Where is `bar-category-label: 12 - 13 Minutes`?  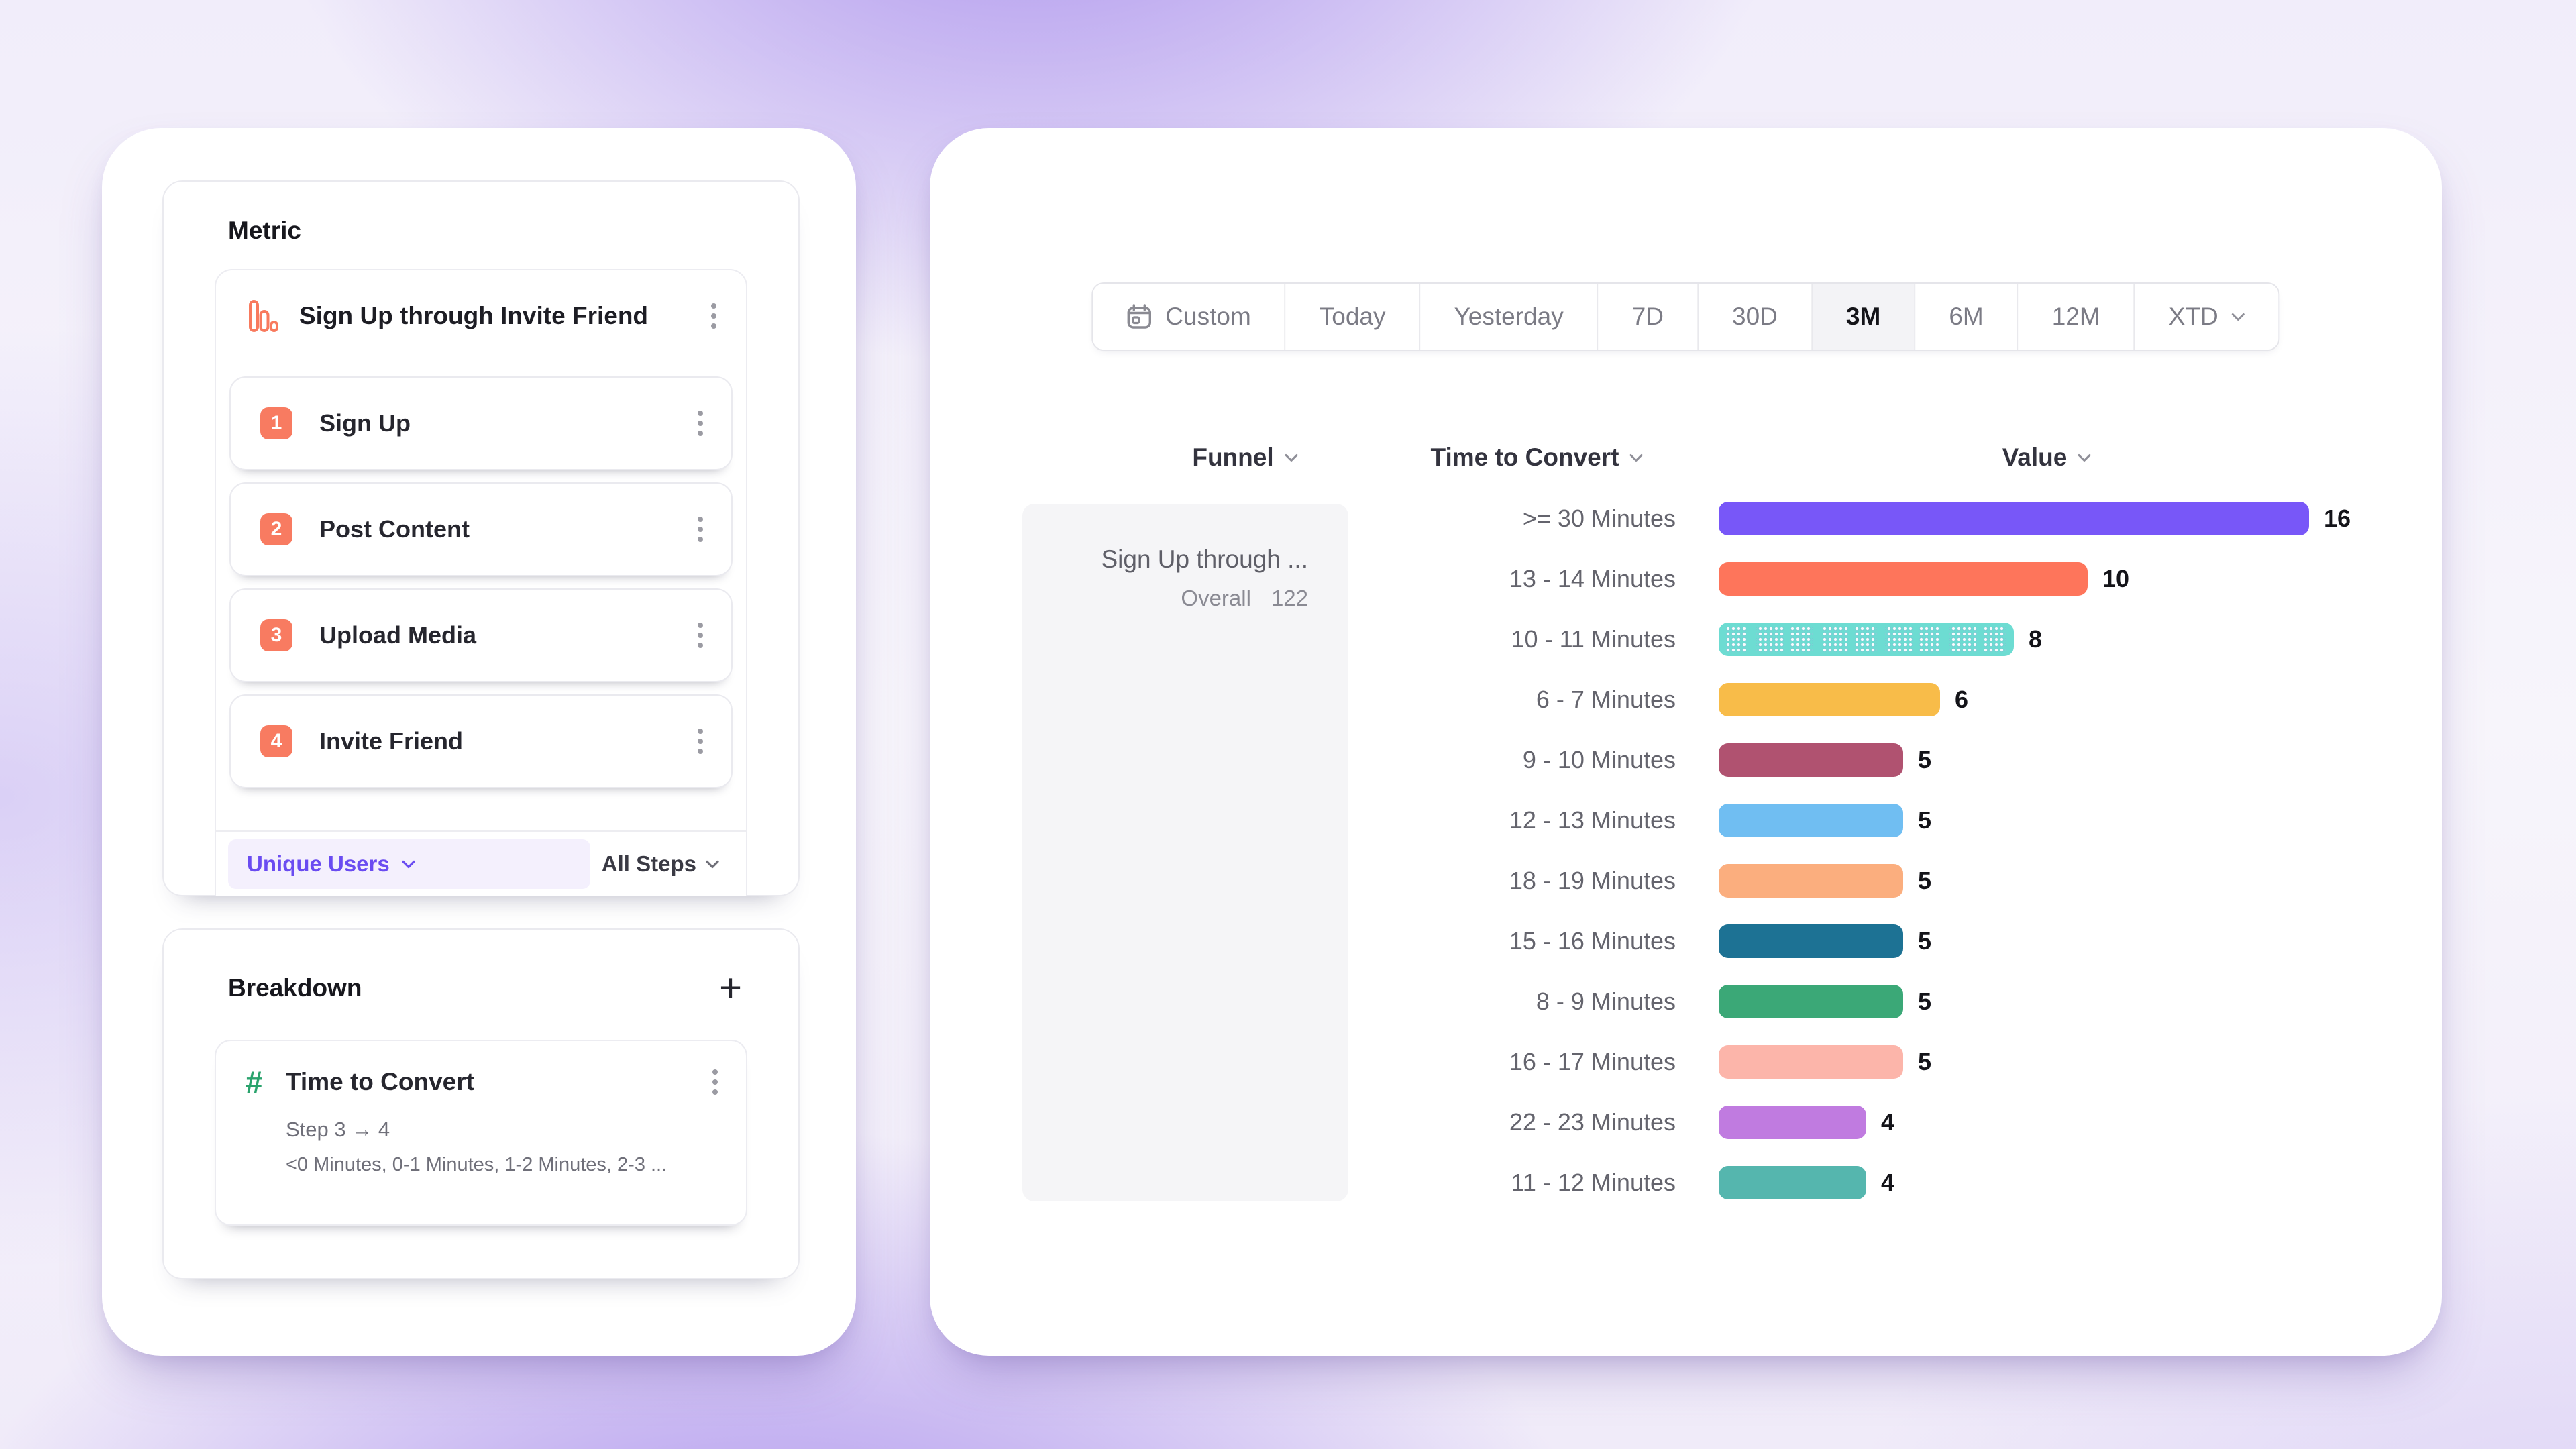 bar-category-label: 12 - 13 Minutes is located at coordinates (1592, 820).